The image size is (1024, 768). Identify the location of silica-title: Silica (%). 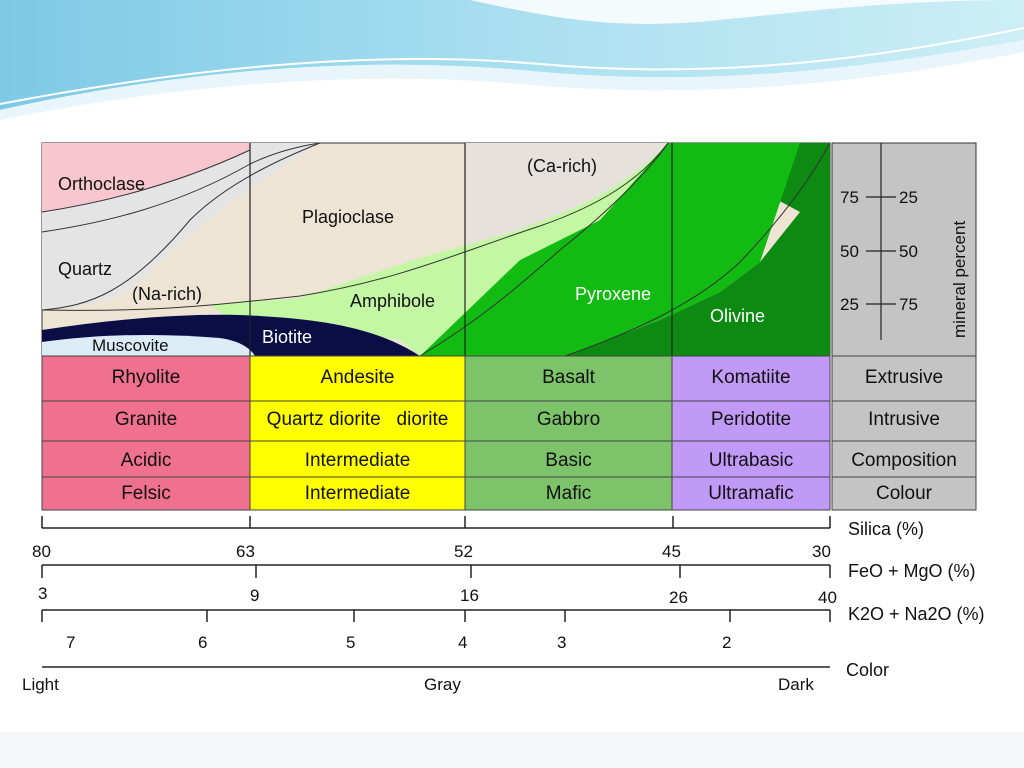
(886, 529).